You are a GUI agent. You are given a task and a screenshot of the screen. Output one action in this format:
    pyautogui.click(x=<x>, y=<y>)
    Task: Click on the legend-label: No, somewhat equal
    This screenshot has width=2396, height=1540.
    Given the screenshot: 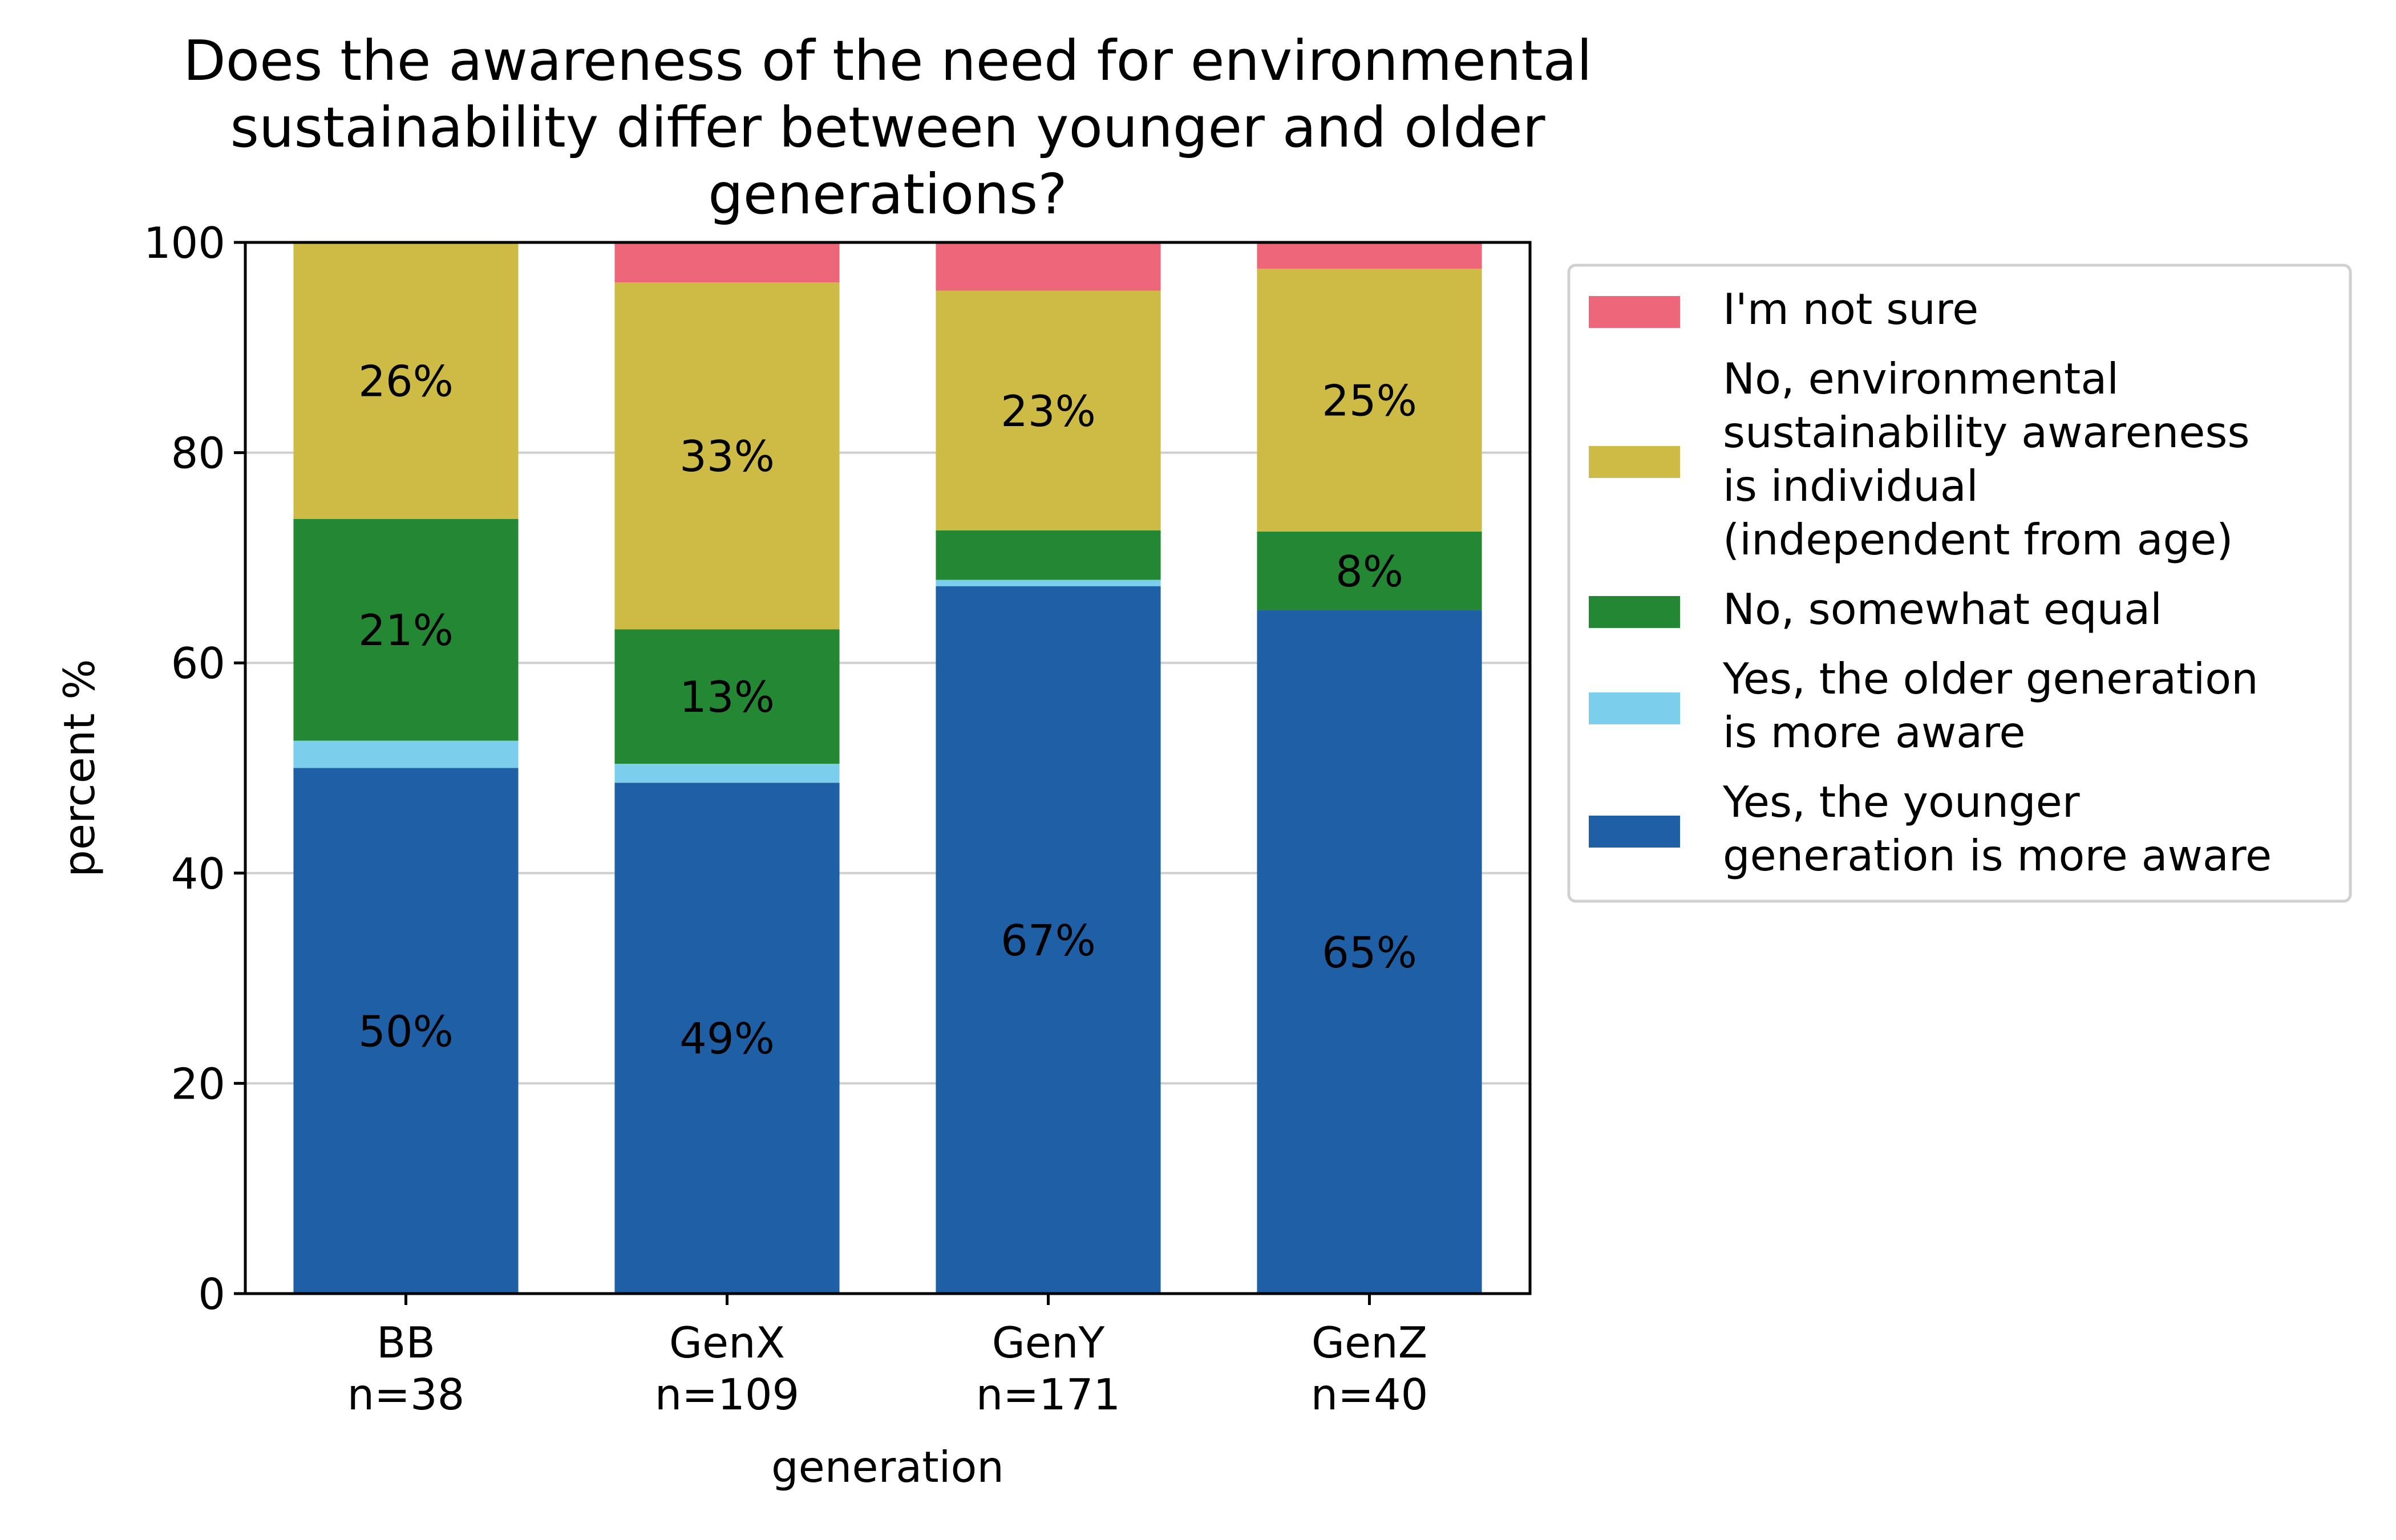 What is the action you would take?
    pyautogui.click(x=1943, y=609)
    